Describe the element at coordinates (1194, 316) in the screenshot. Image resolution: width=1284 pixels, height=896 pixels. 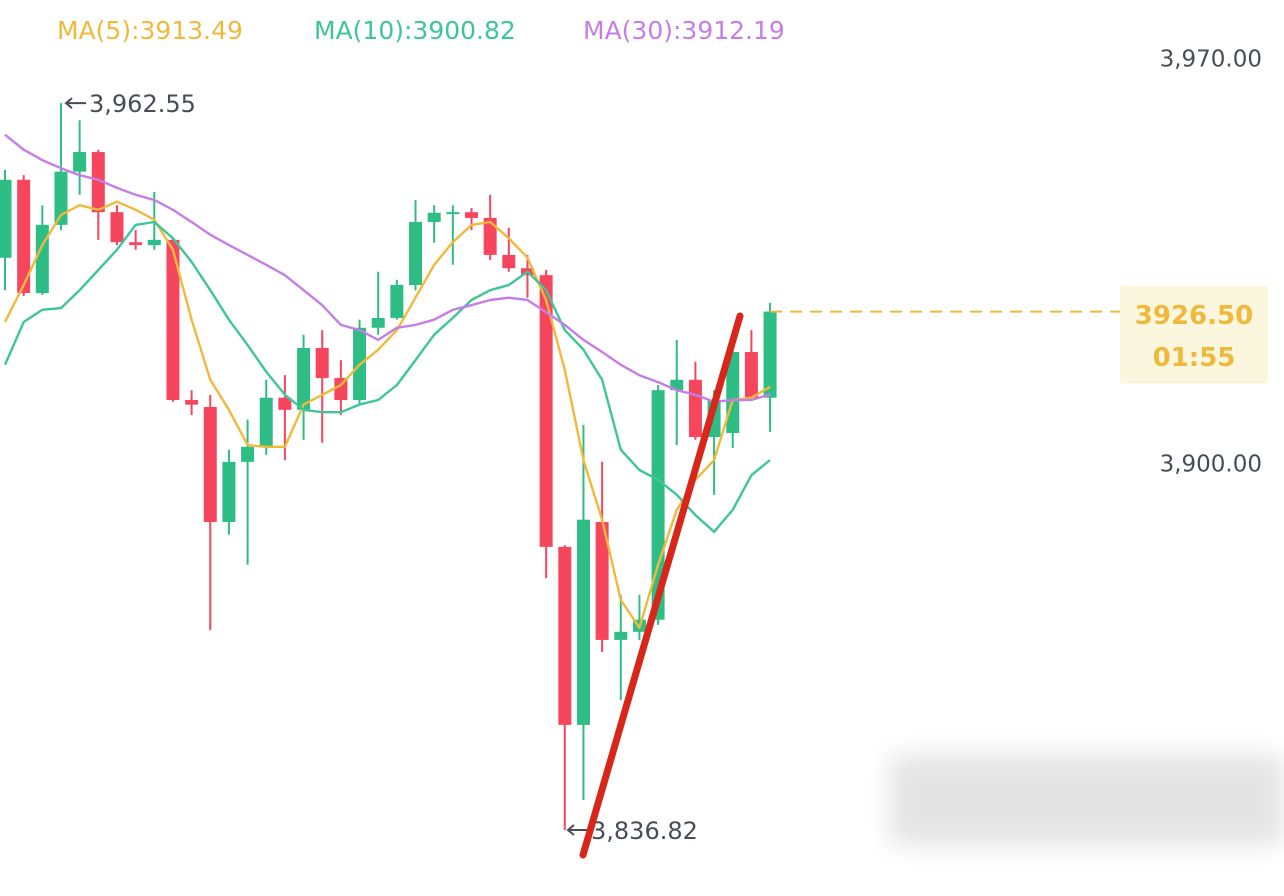
I see `price-tag-value: 3926.50` at that location.